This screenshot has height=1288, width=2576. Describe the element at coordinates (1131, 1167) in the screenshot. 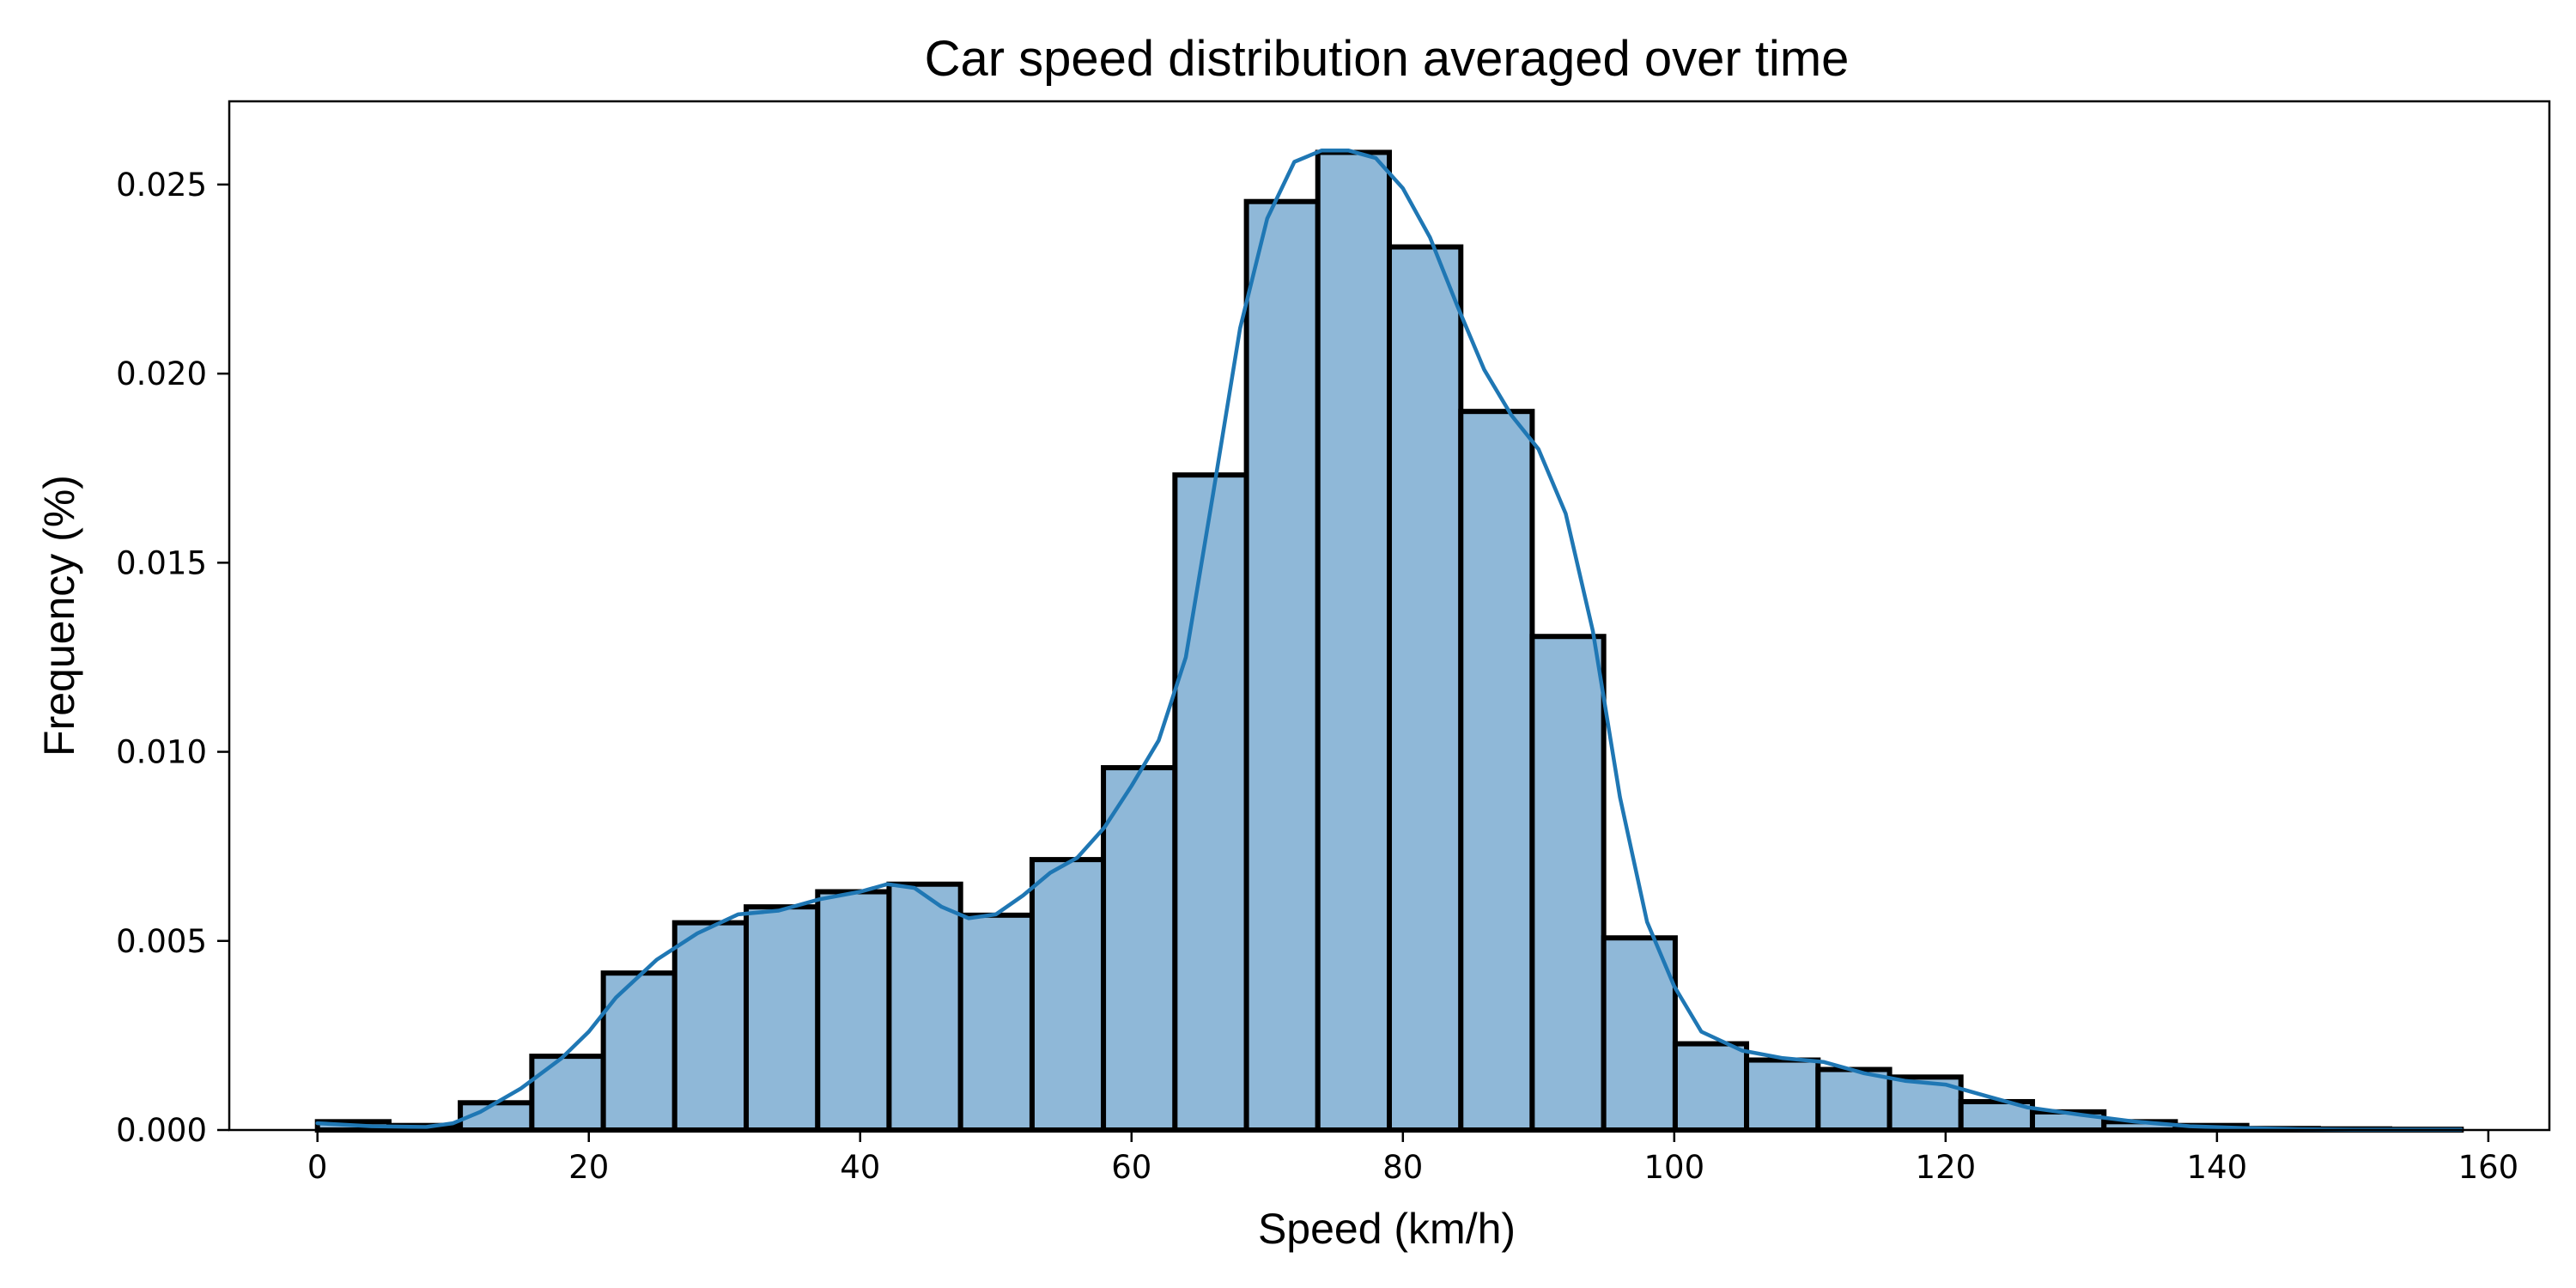

I see `x-tick-label: 60` at that location.